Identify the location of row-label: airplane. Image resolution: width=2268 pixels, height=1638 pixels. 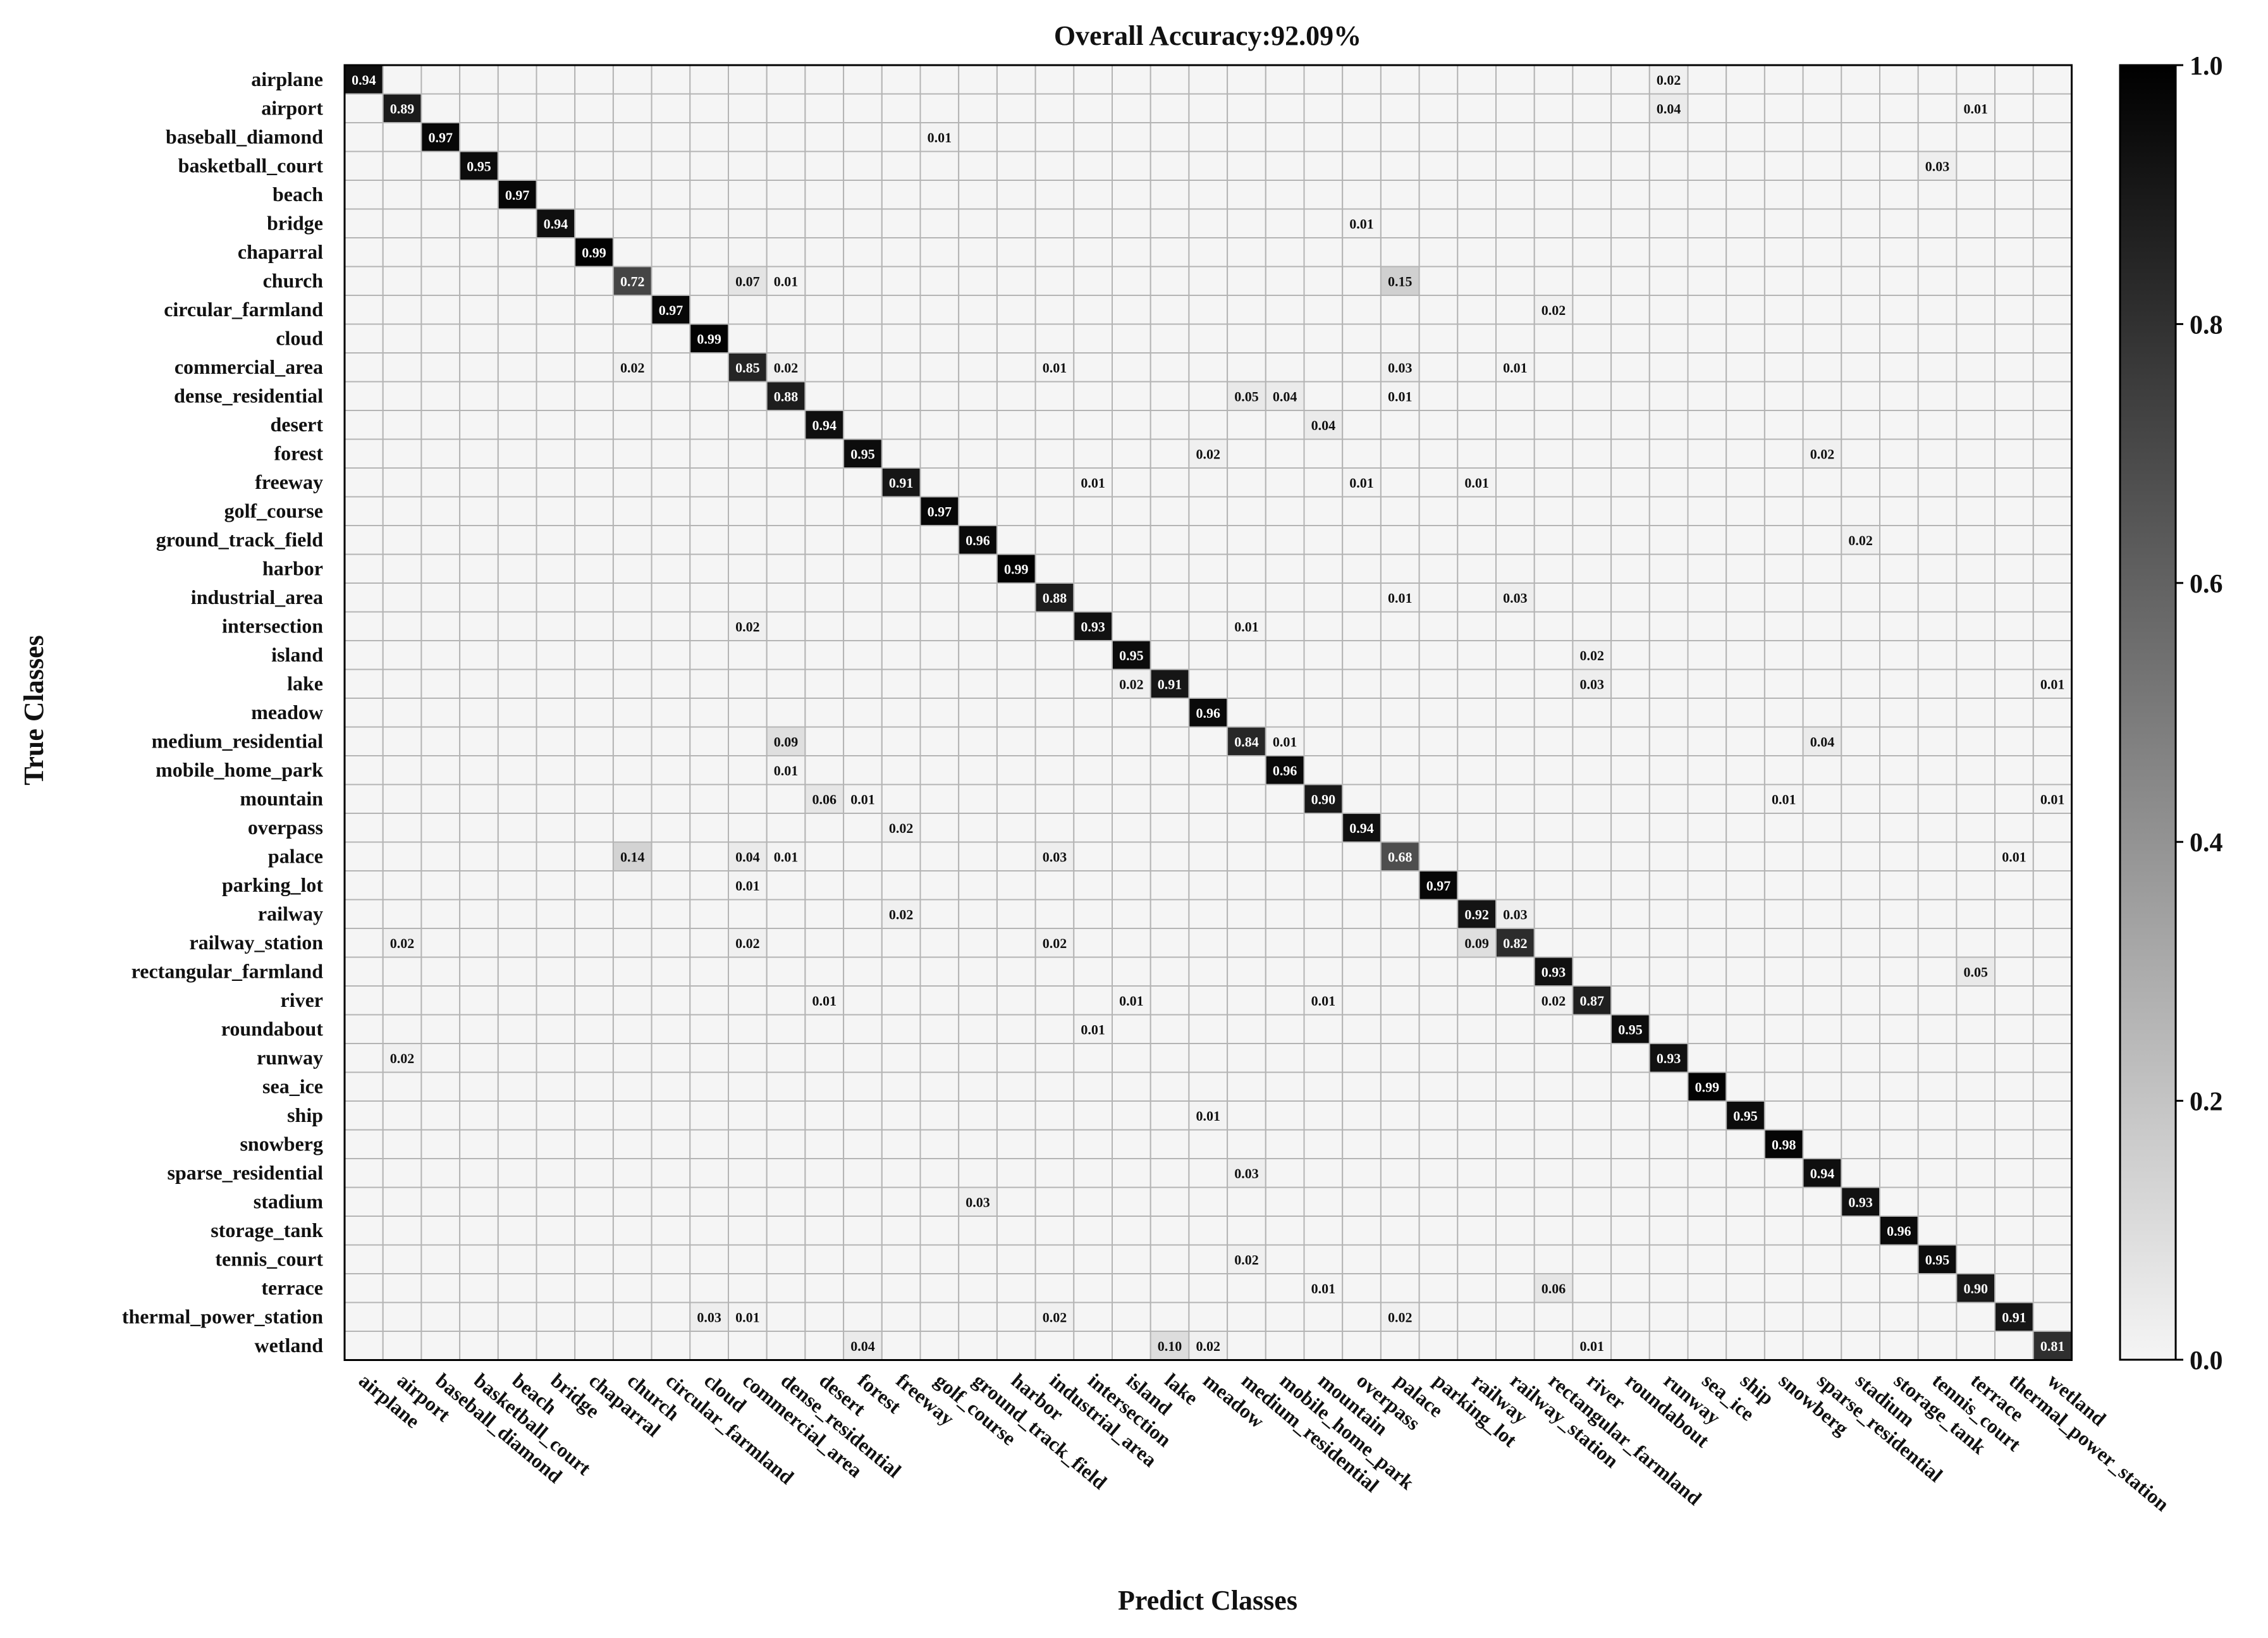
(287, 79).